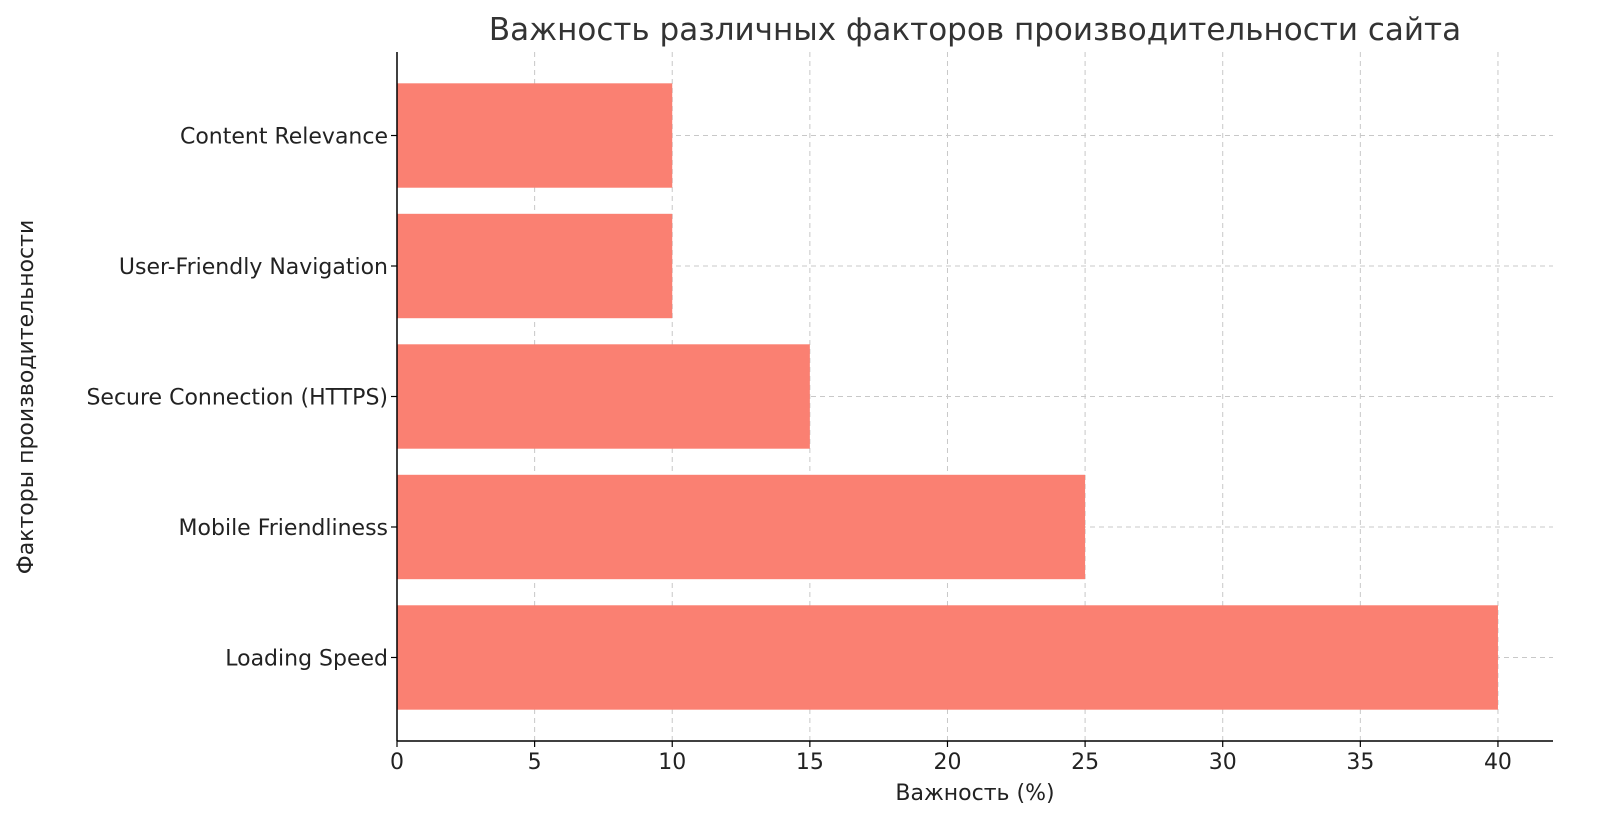 This screenshot has height=838, width=1600. I want to click on x-tick-label: 35, so click(1360, 762).